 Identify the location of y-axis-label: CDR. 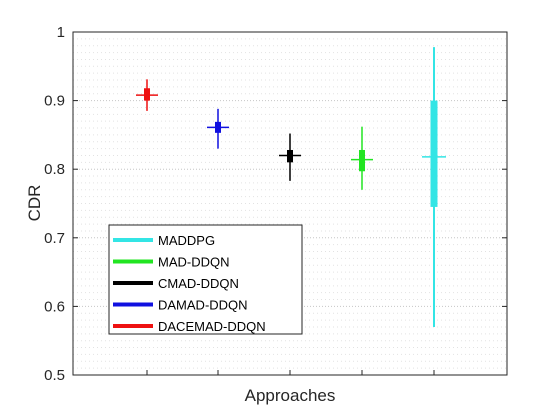
(34, 203).